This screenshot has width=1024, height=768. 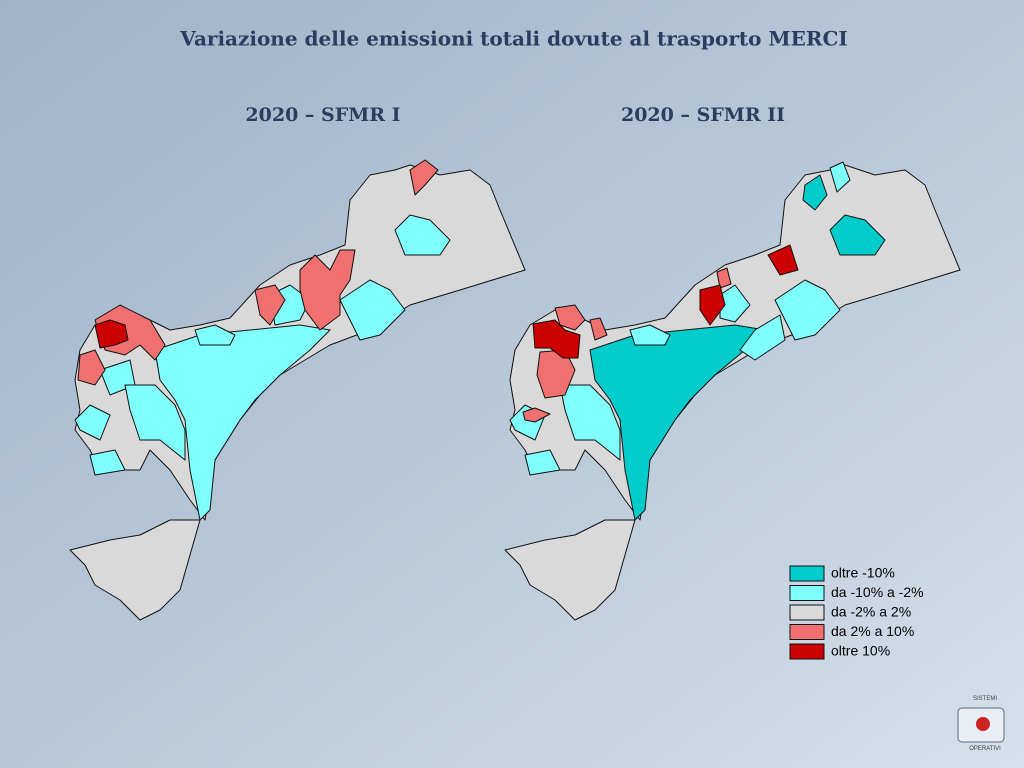 What do you see at coordinates (985, 699) in the screenshot?
I see `logo-text: SISTEMI` at bounding box center [985, 699].